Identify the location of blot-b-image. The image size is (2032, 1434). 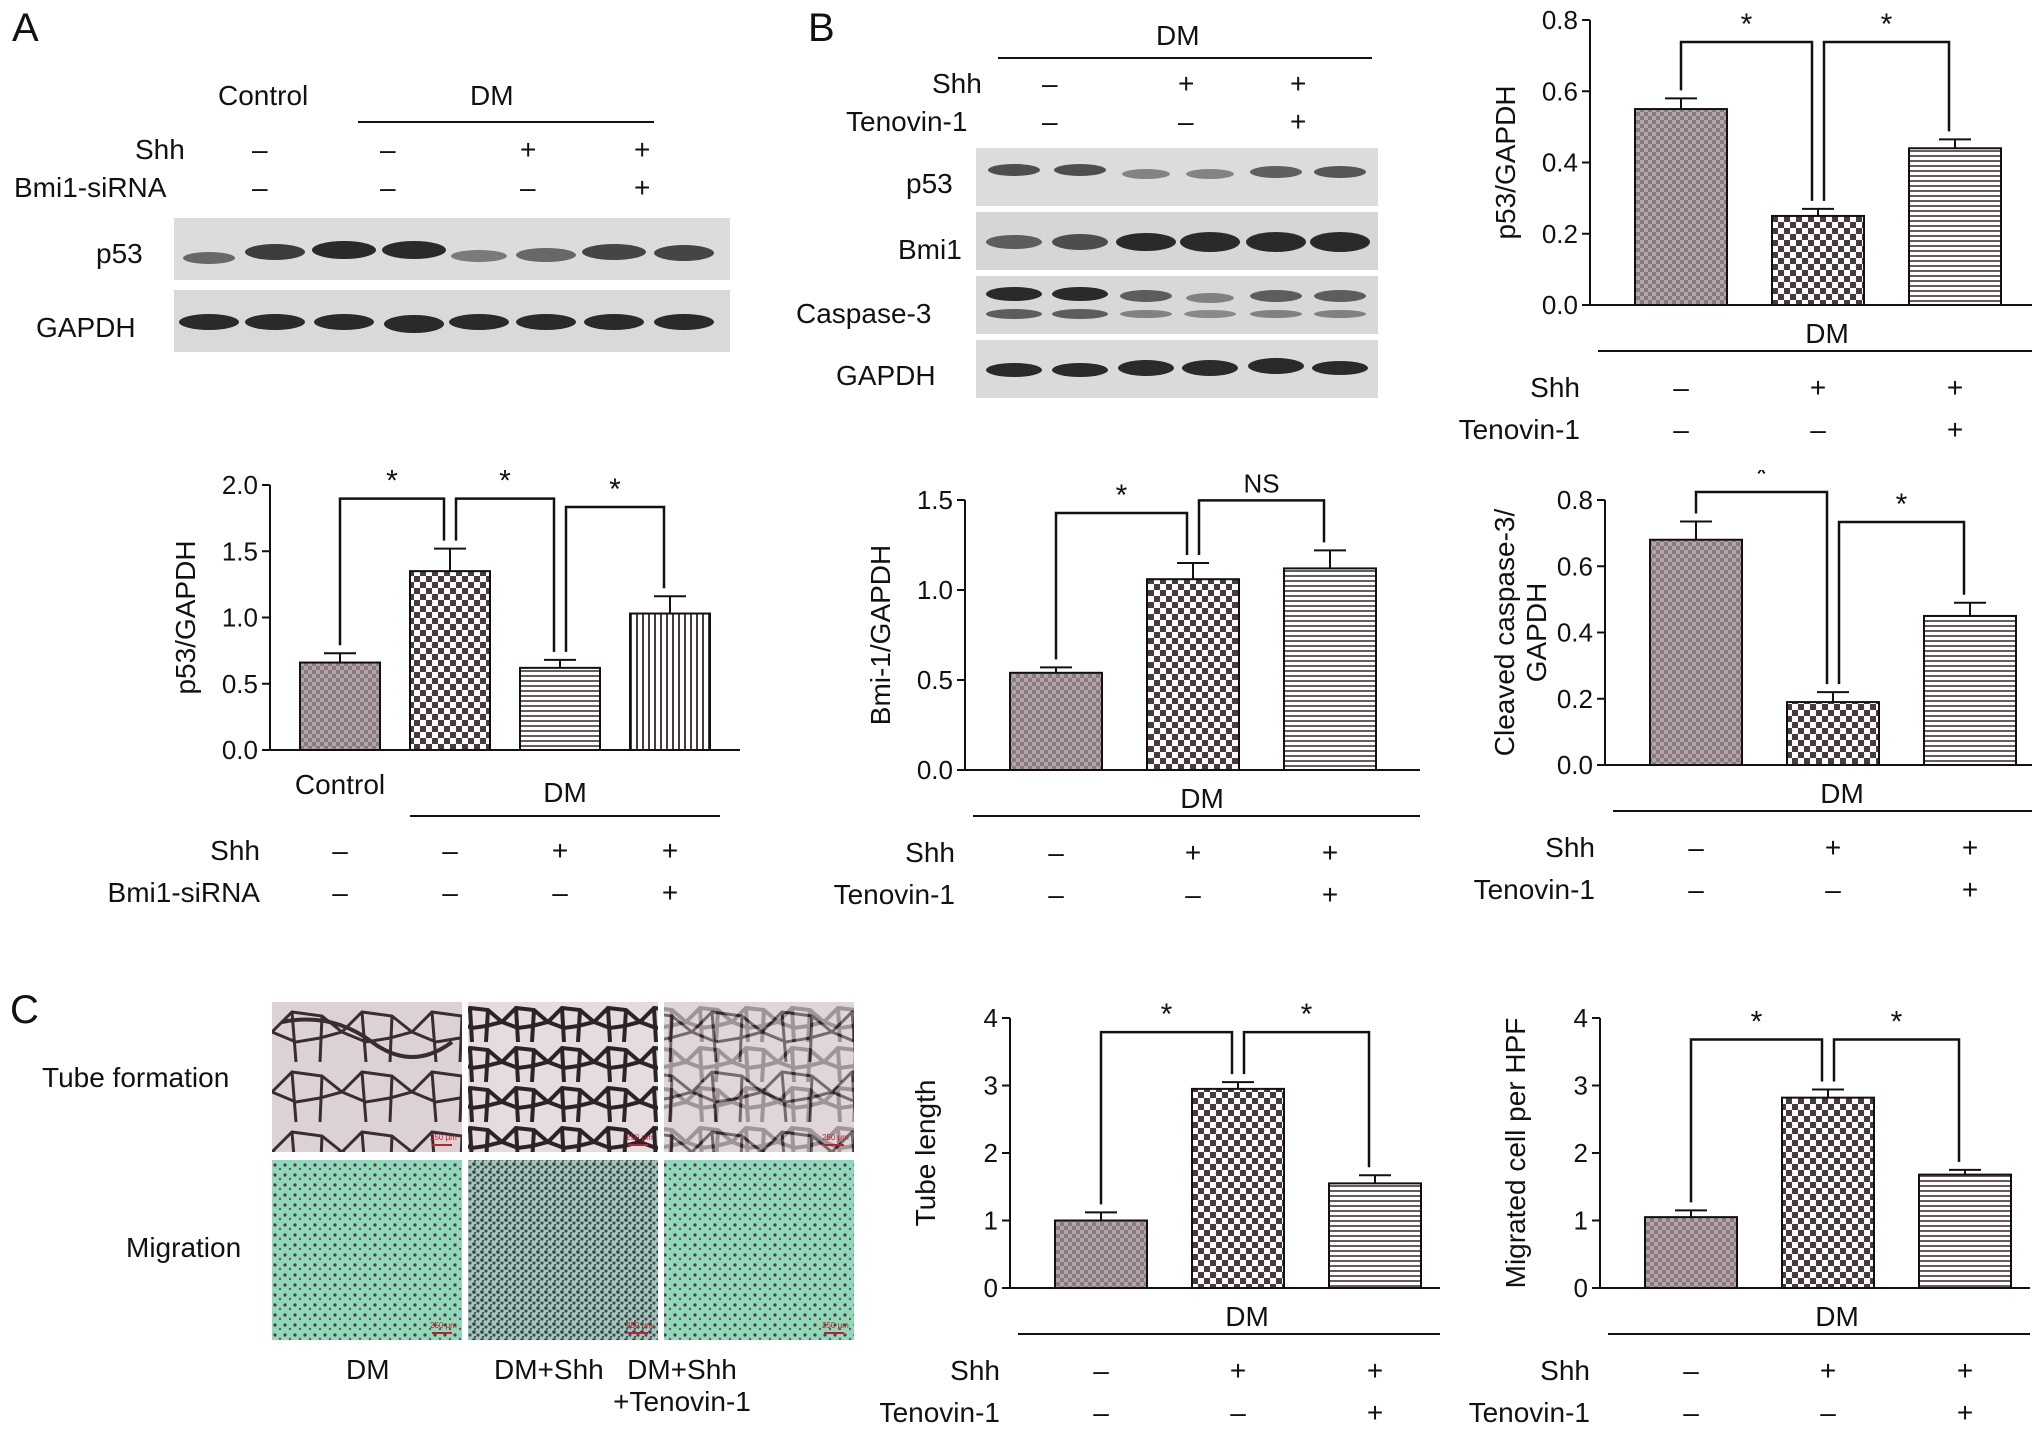
(1177, 273).